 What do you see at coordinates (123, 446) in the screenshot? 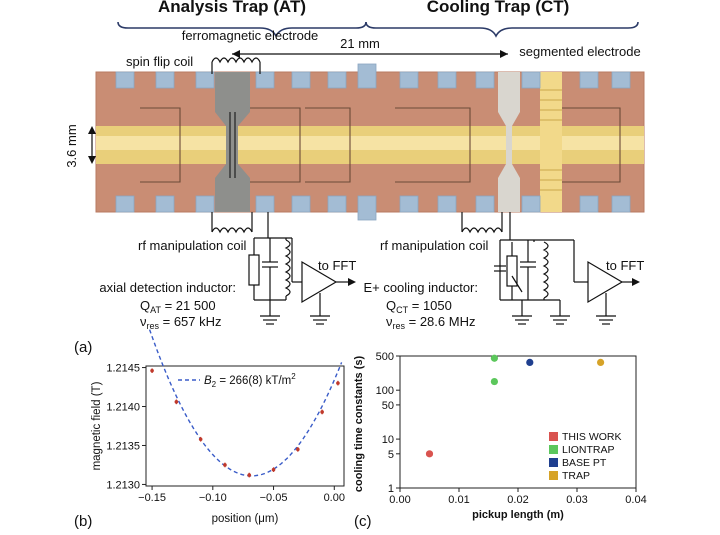
I see `chart-b-ytick-label: 1.2135` at bounding box center [123, 446].